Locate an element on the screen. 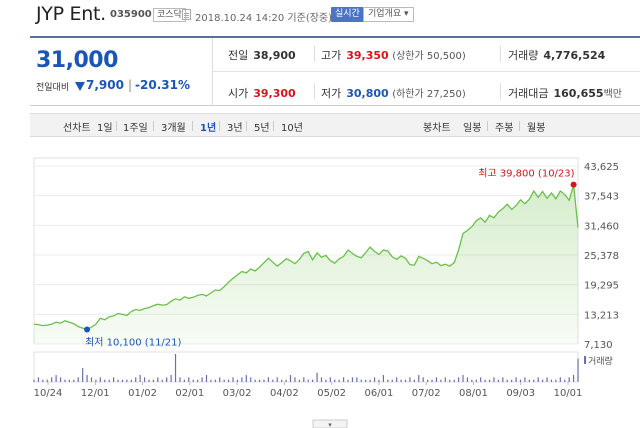 Image resolution: width=640 pixels, height=428 pixels. market-badge: 코스닥 is located at coordinates (169, 15).